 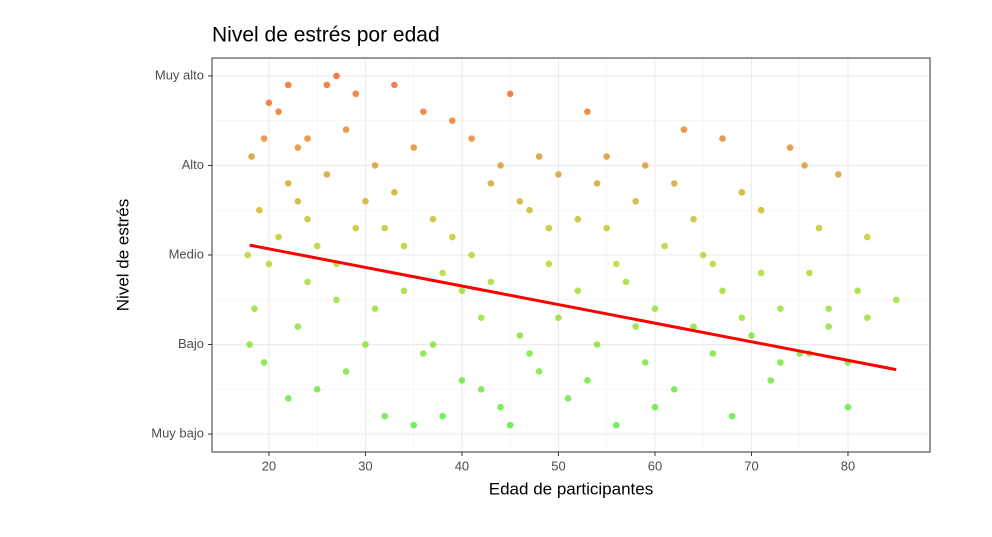 I want to click on x-tick-label: 30, so click(x=365, y=465).